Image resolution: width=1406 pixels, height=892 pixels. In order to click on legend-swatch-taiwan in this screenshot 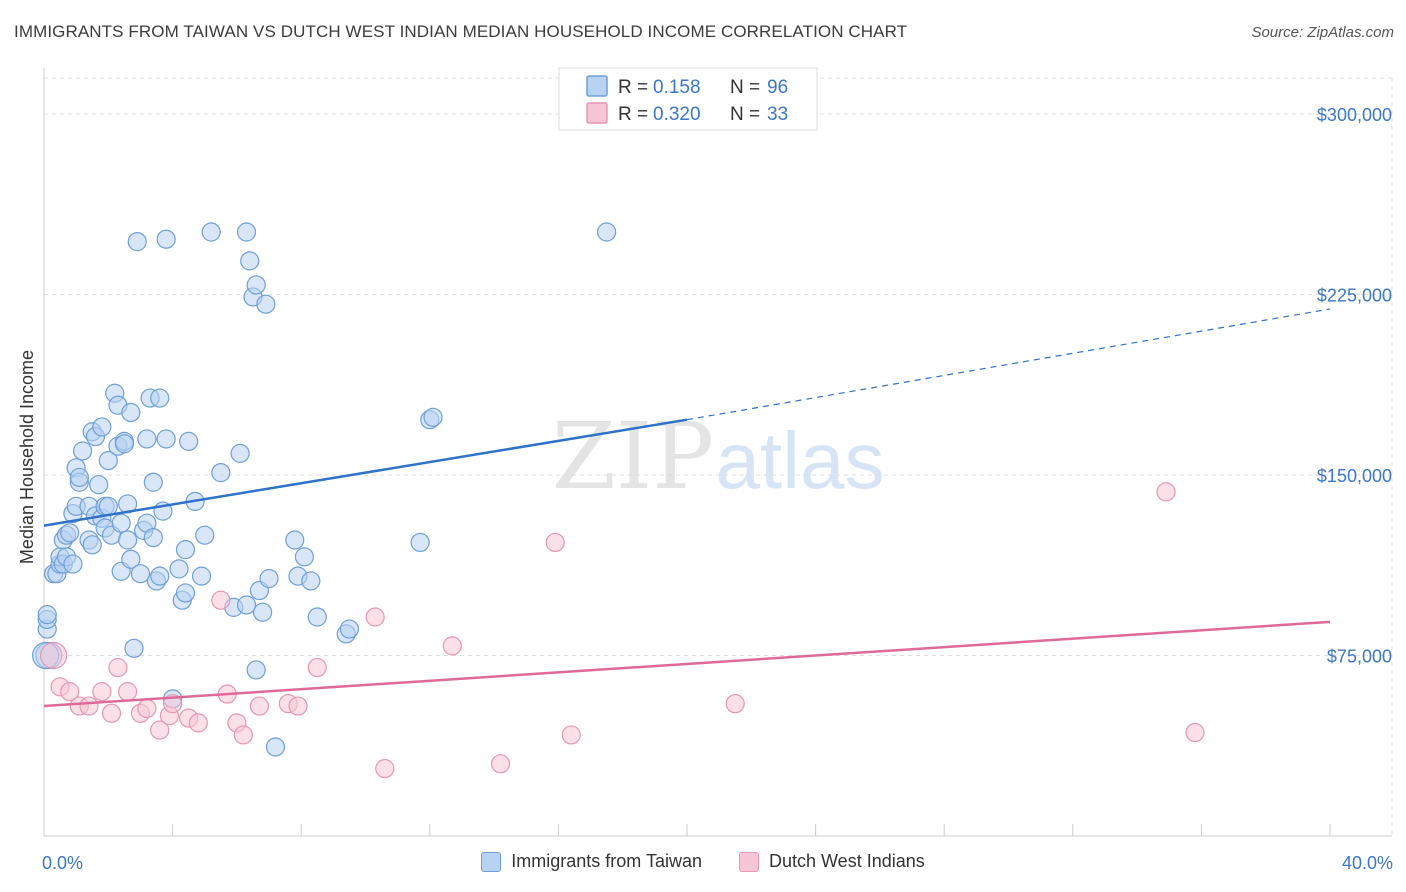, I will do `click(491, 861)`.